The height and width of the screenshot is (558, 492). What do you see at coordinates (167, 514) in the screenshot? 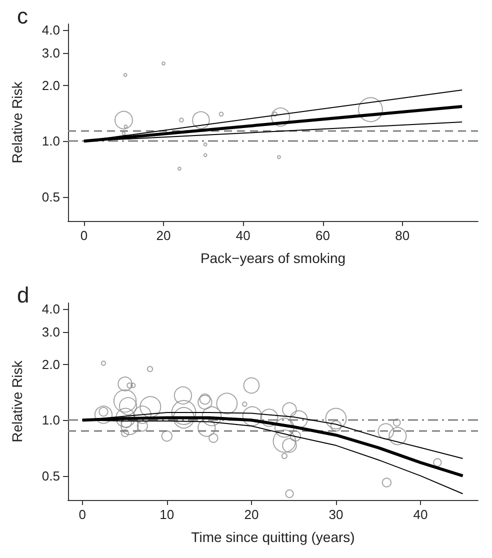
I see `x-tick-label: 10` at bounding box center [167, 514].